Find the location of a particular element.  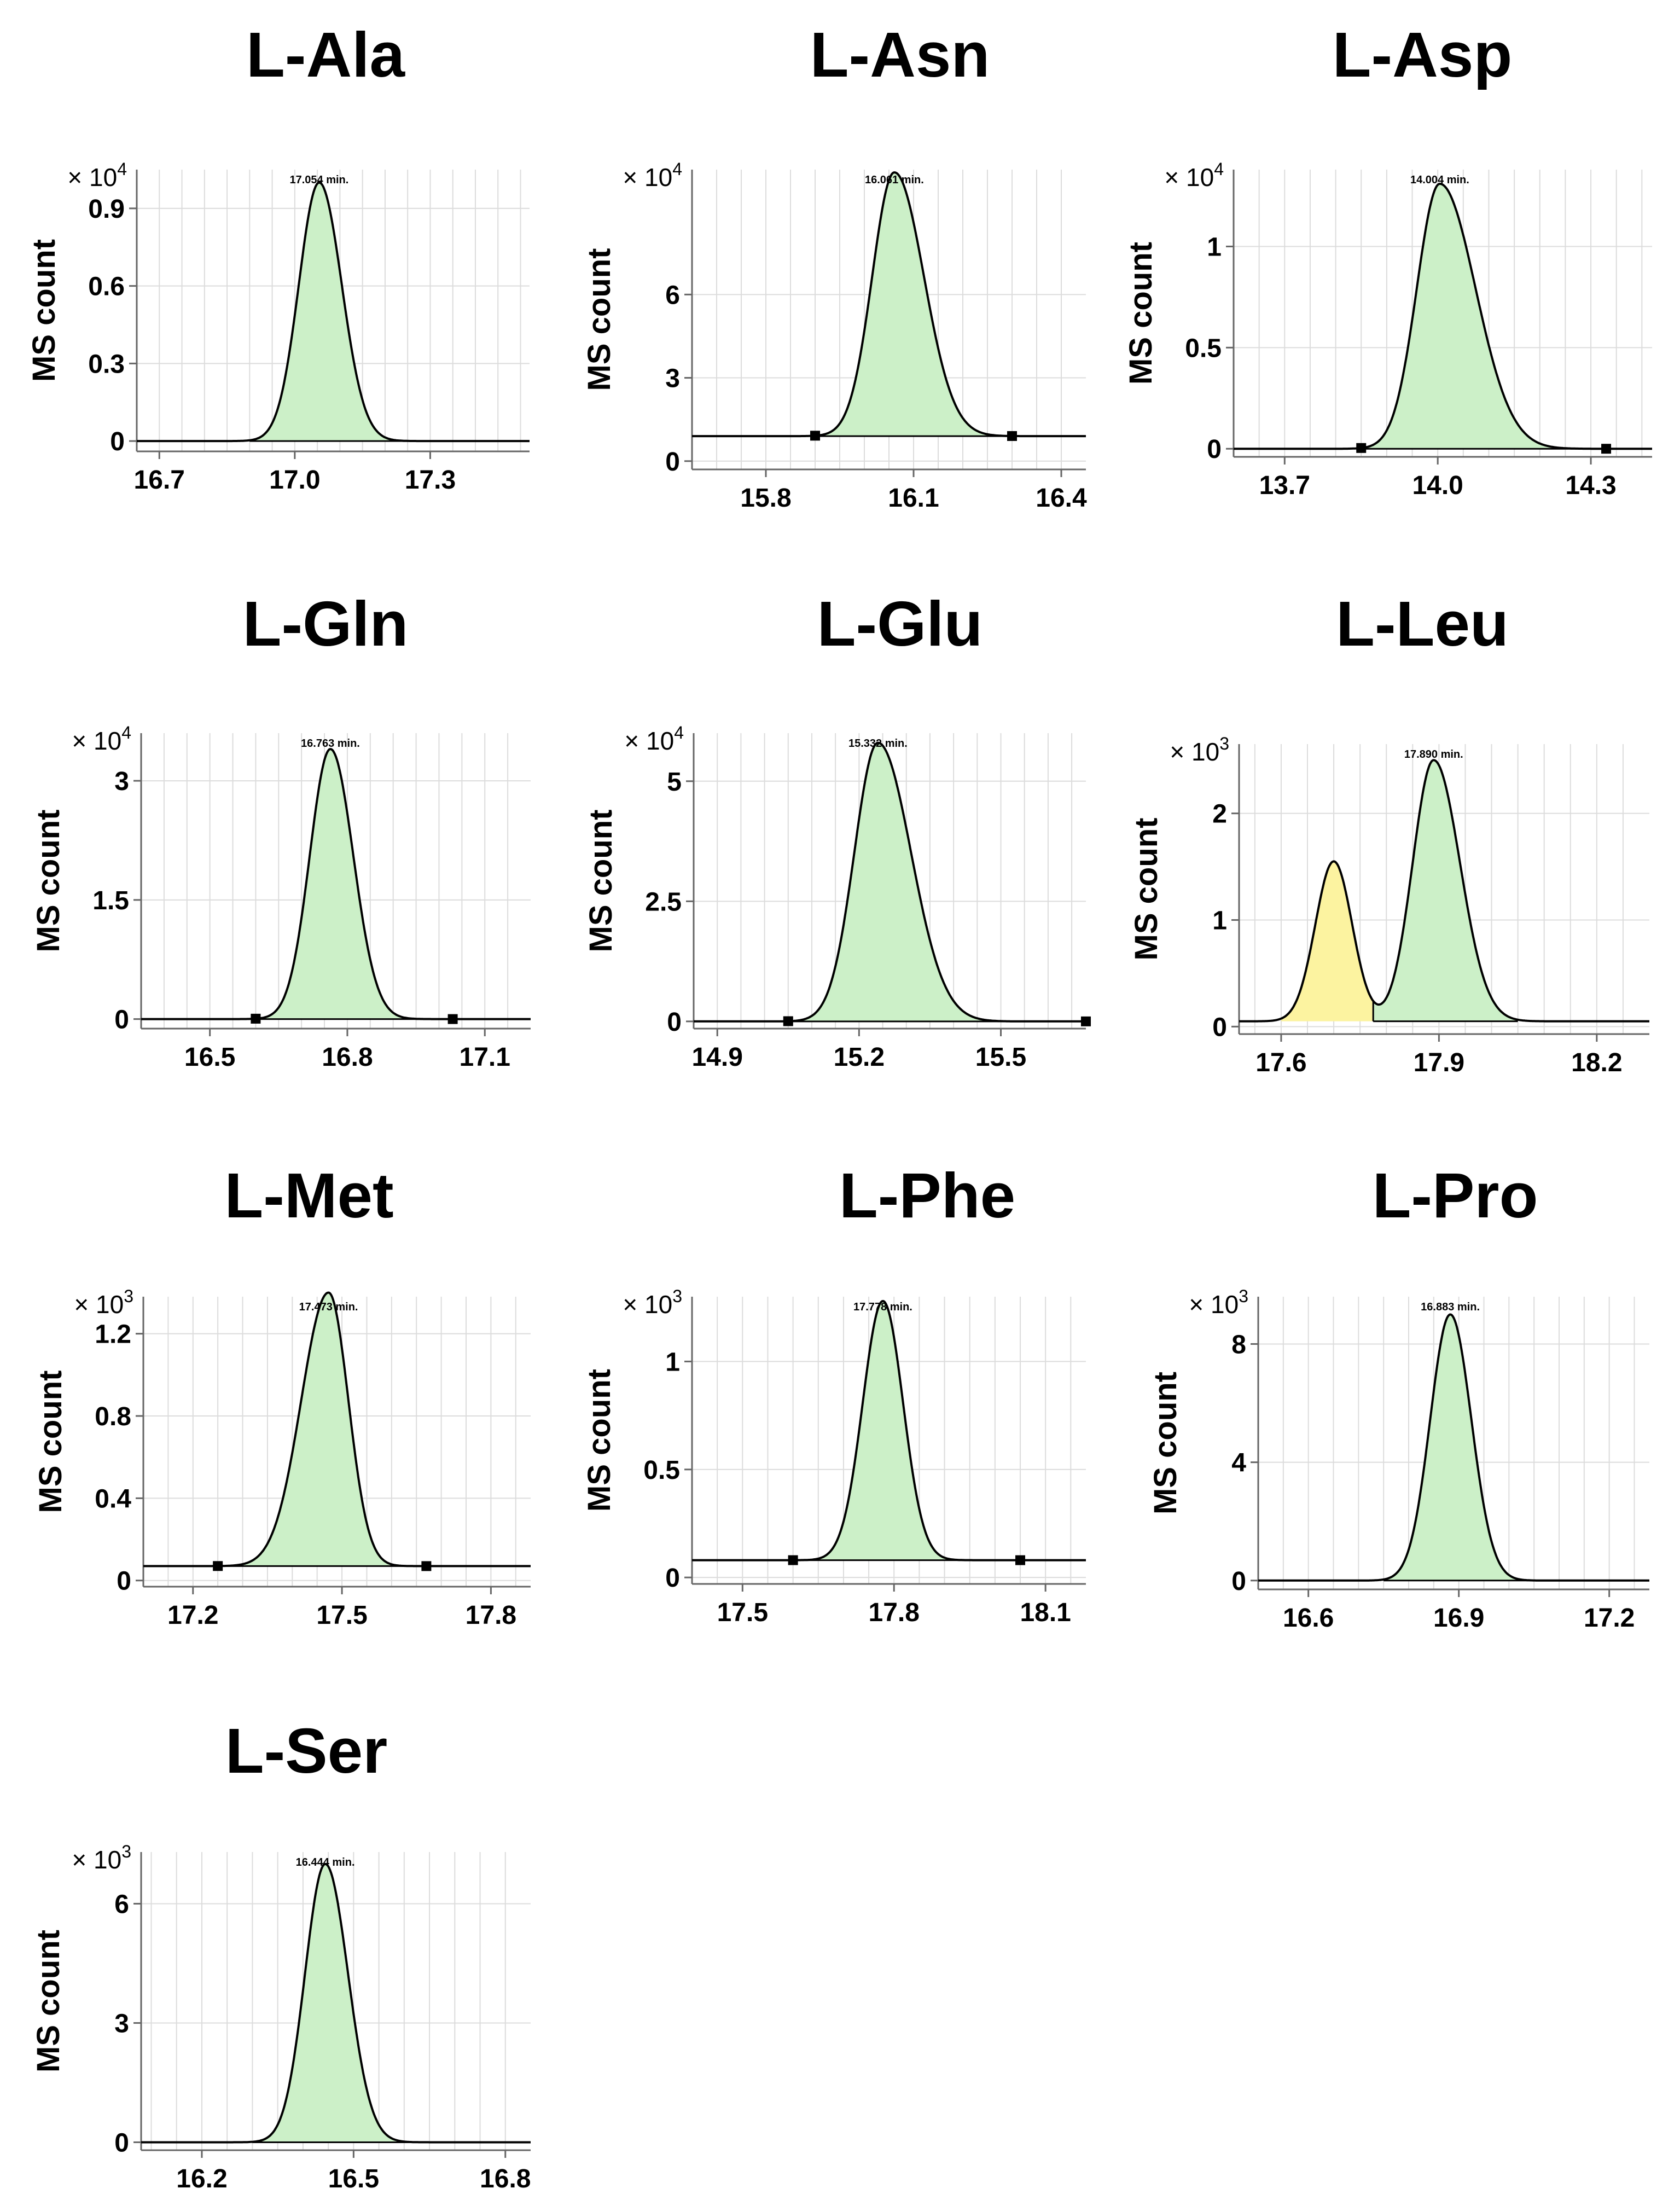

x-tick-label: 16.1 is located at coordinates (913, 498).